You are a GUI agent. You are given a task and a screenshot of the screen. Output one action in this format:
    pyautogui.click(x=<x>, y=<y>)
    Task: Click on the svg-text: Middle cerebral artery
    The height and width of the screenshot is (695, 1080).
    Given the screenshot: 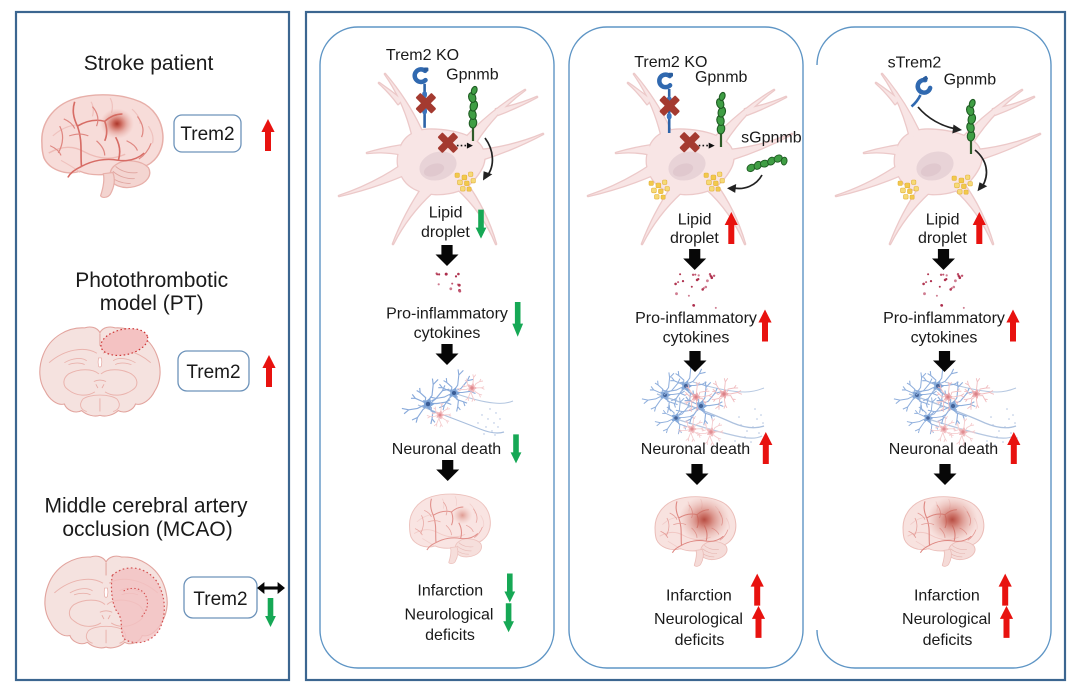 What is the action you would take?
    pyautogui.click(x=146, y=506)
    